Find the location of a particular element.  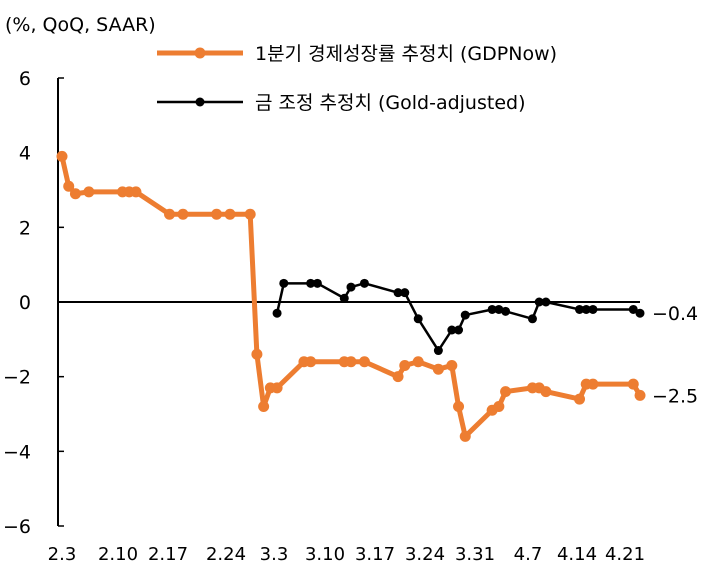

y-tick-label: −2 is located at coordinates (17, 378).